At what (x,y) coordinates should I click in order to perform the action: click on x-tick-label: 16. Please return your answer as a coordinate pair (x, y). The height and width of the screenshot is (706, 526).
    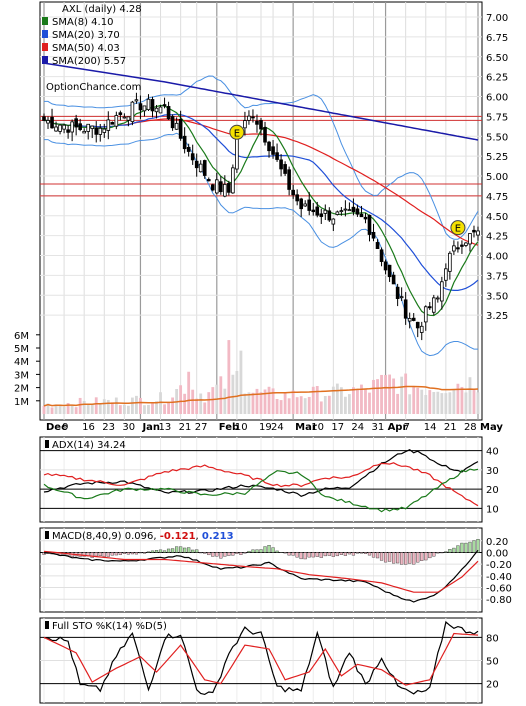
    Looking at the image, I should click on (88, 427).